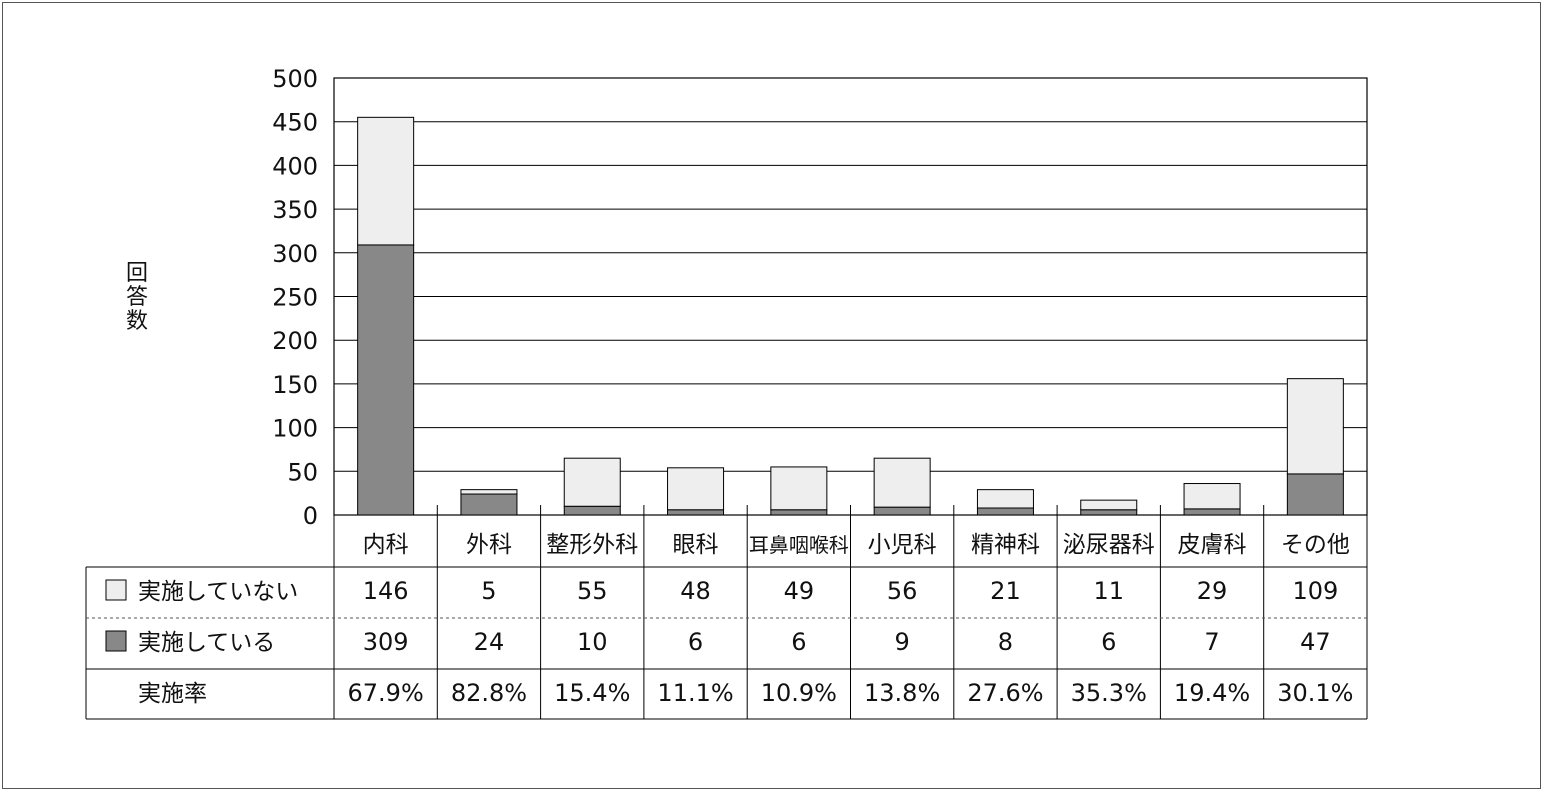  I want to click on table-cell: 146, so click(386, 591).